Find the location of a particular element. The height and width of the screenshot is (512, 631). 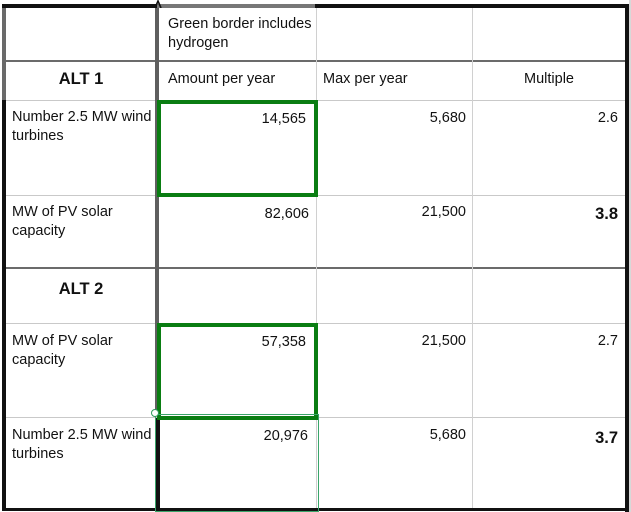

amount-cell: 82,606 is located at coordinates (286, 214).